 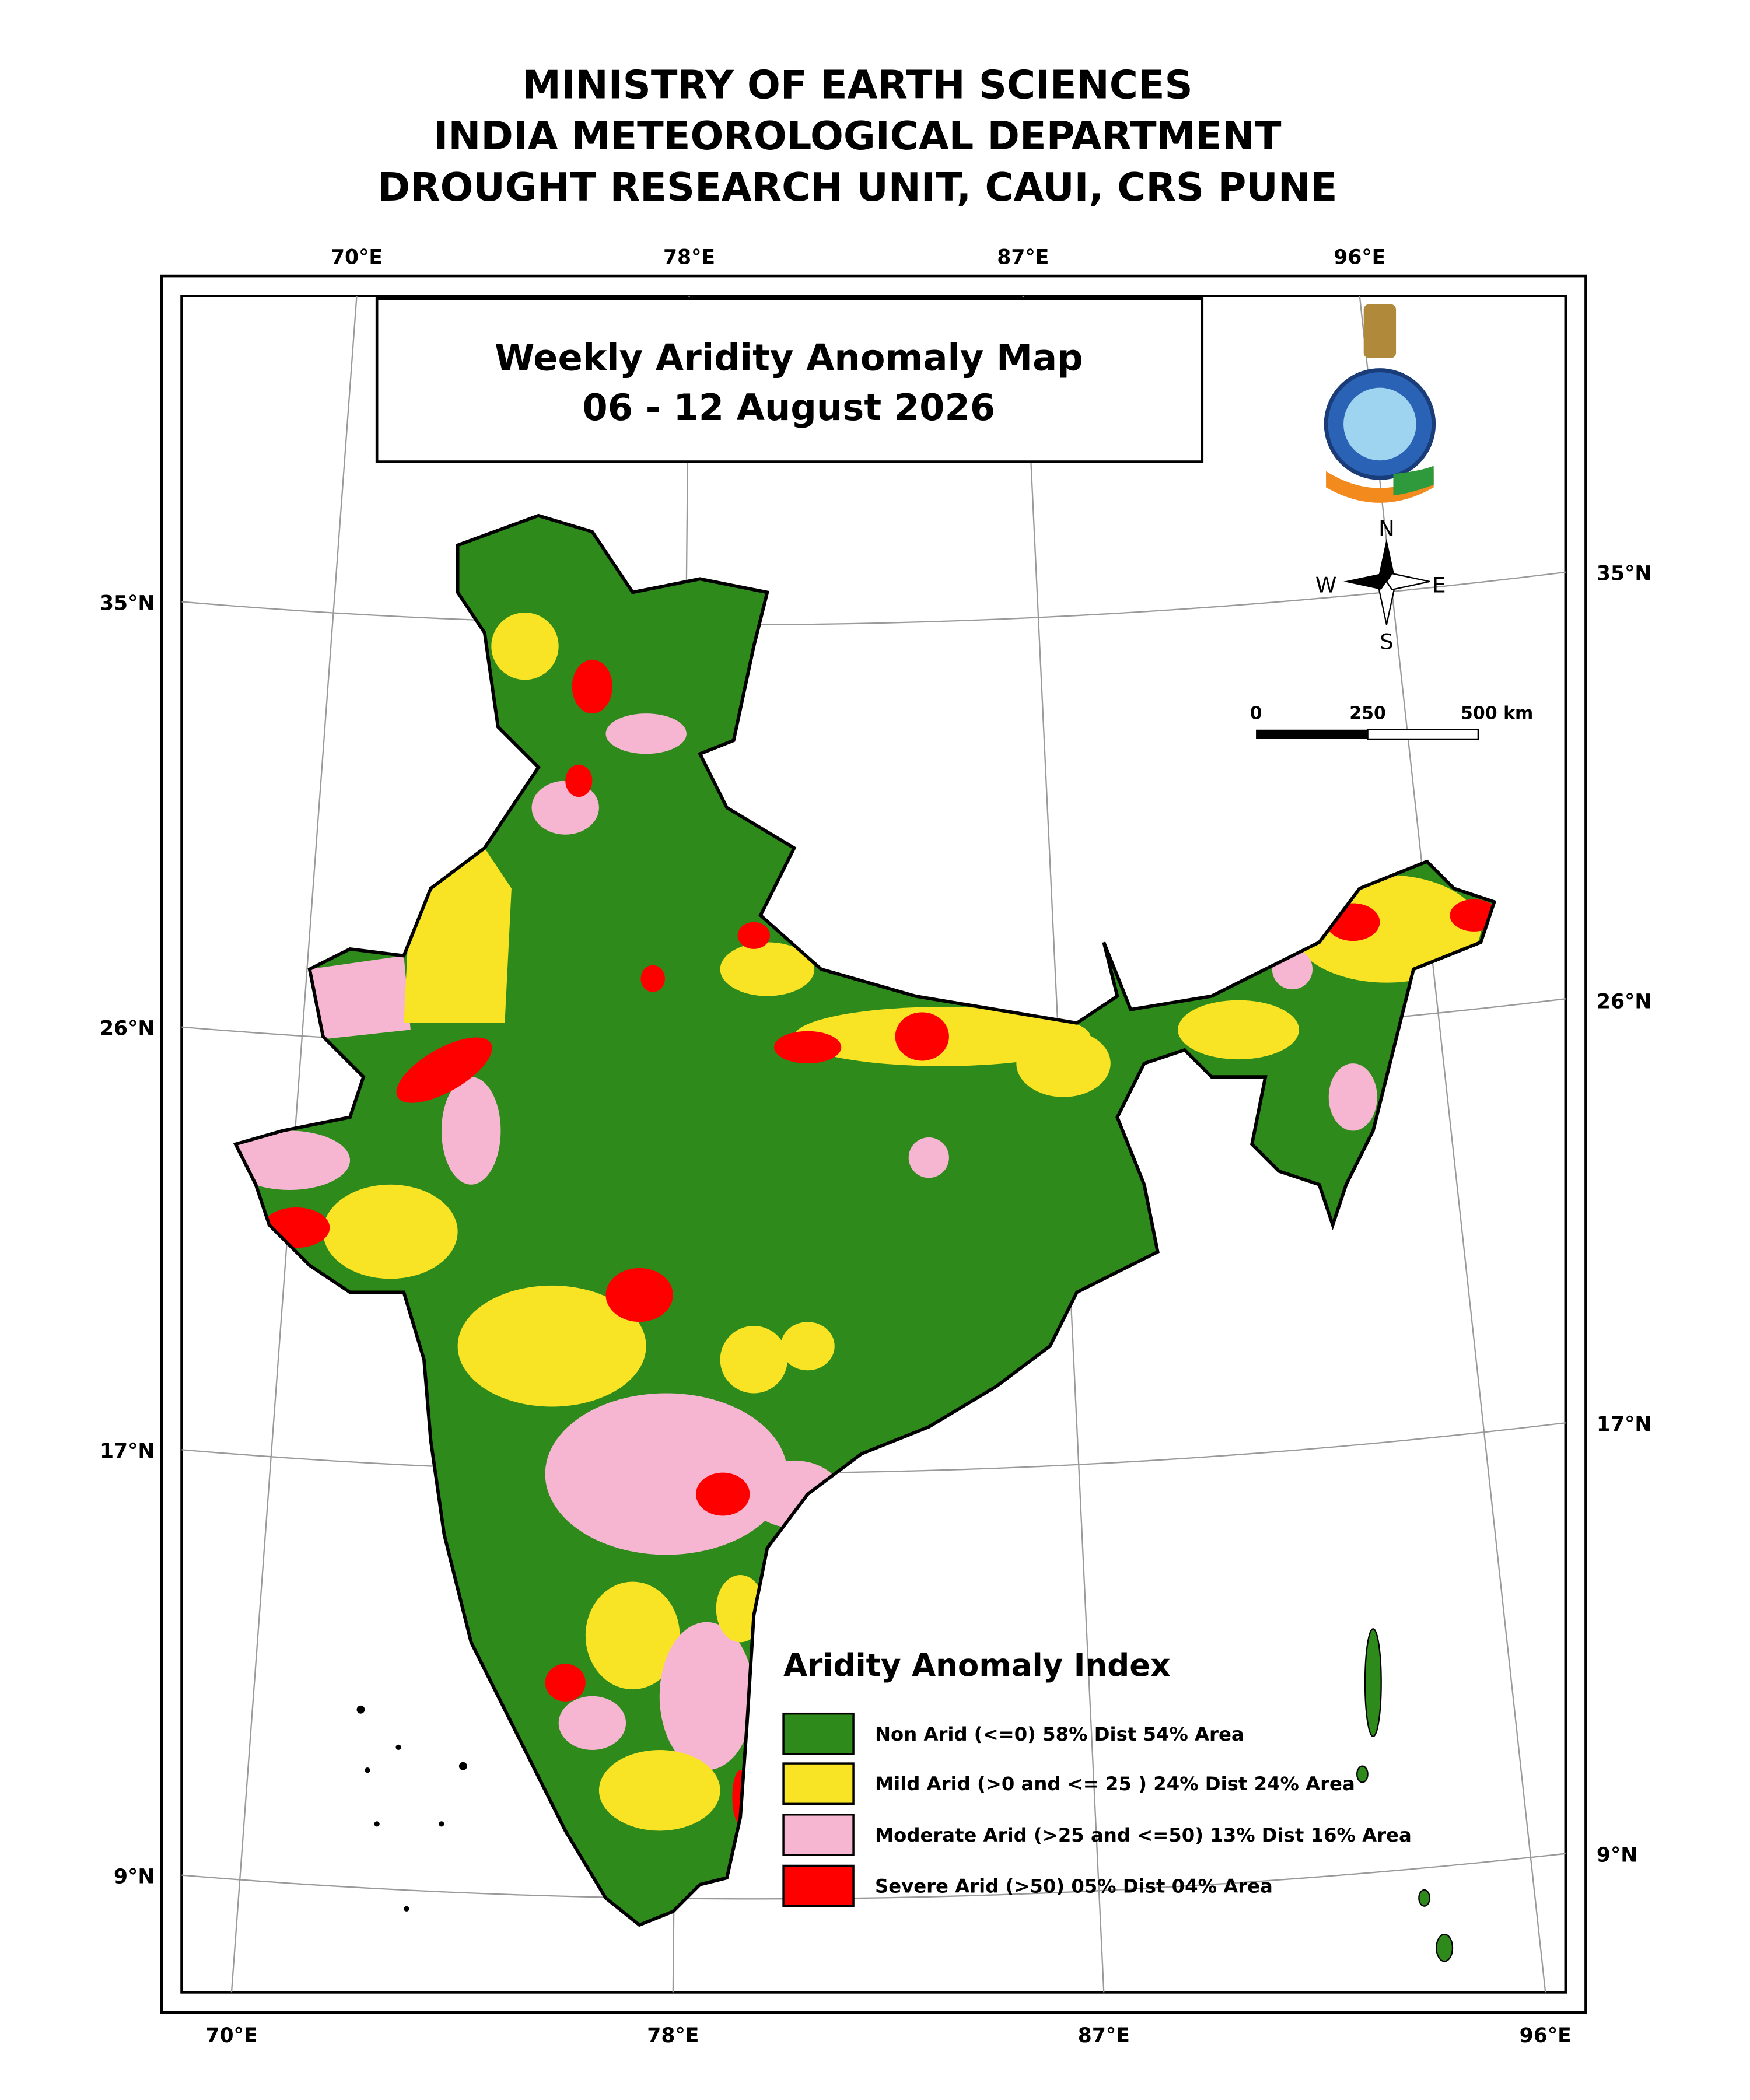 I want to click on scale-label: 250, so click(x=1367, y=713).